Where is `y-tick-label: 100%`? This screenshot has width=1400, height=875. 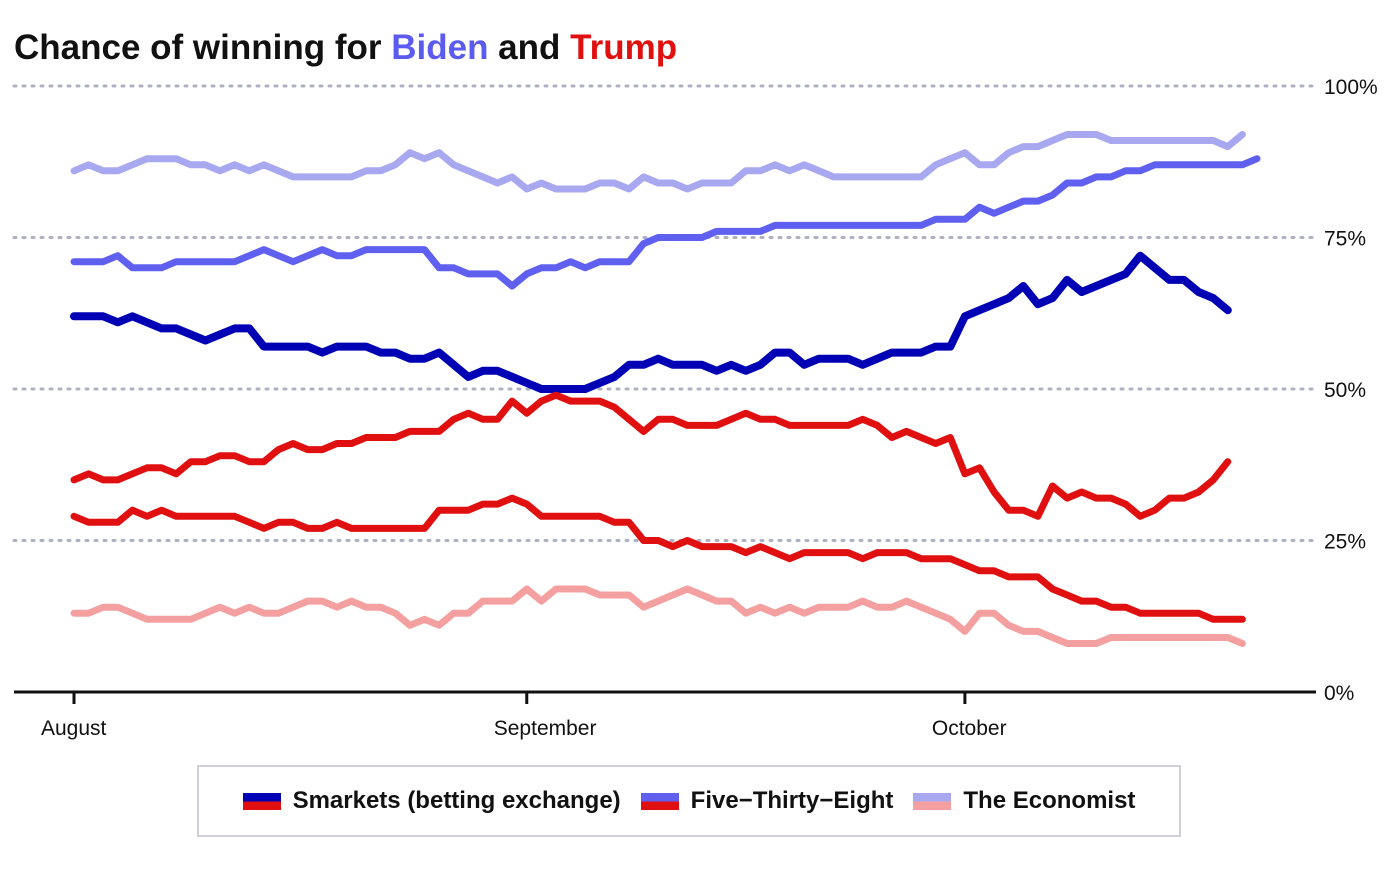
y-tick-label: 100% is located at coordinates (1351, 87).